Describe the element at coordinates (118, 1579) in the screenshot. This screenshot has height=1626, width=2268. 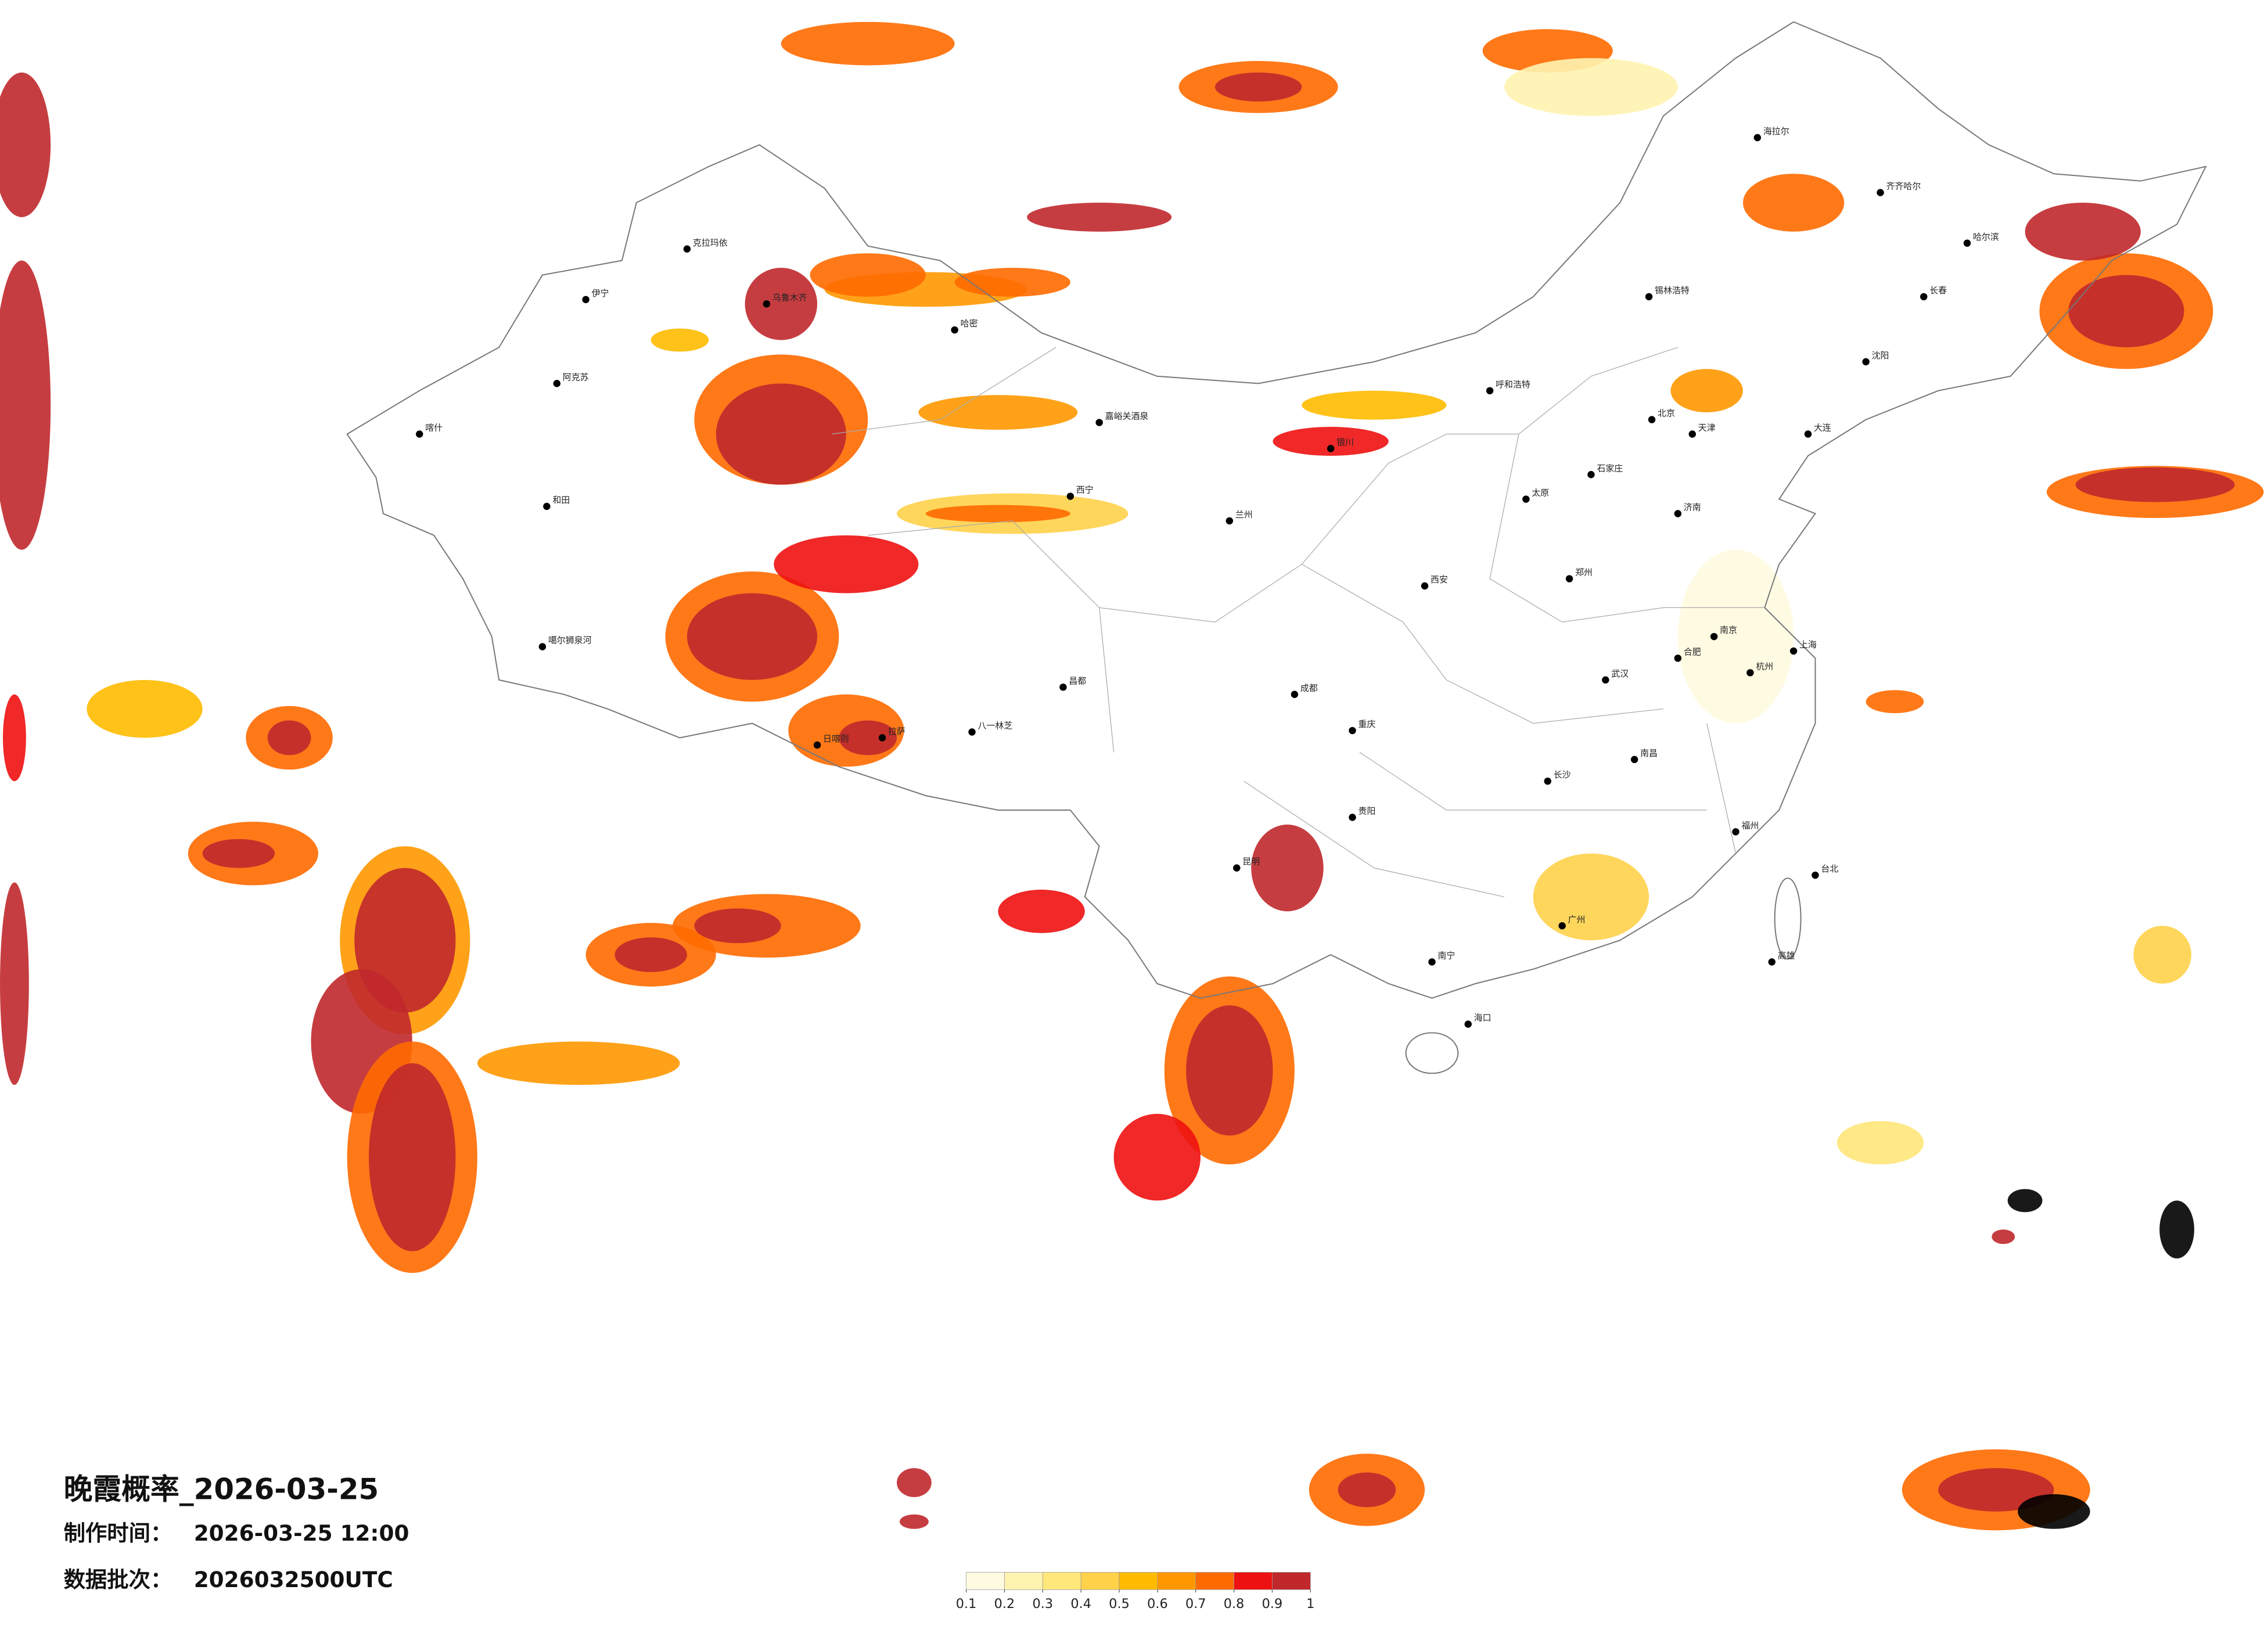
I see `batch-label: 数据批次：` at that location.